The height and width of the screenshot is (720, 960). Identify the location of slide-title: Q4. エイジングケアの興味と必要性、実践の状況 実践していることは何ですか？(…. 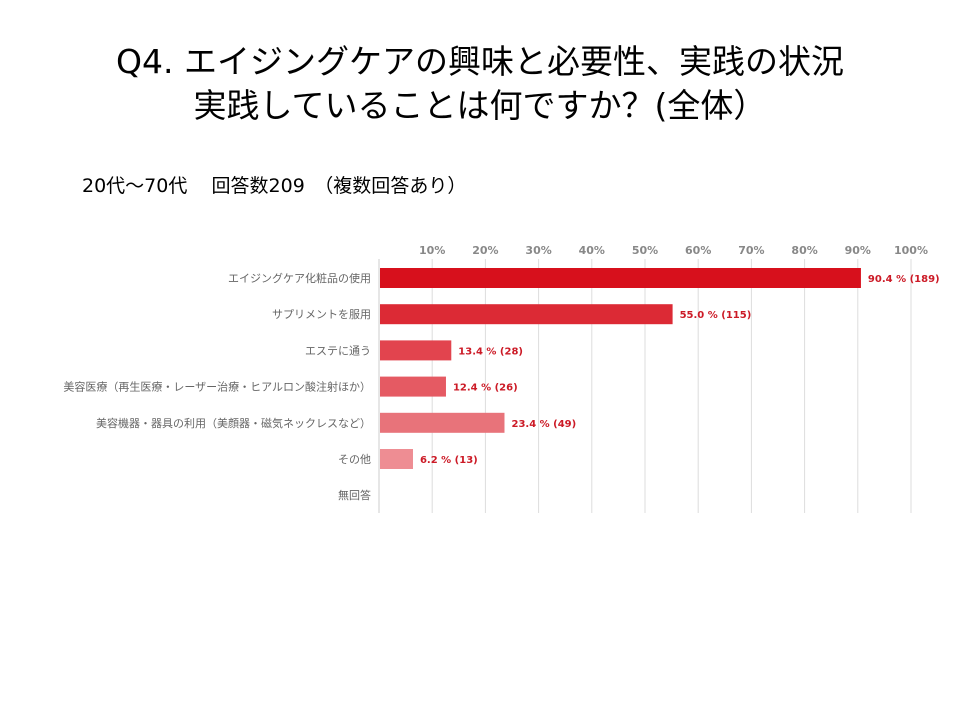
(480, 84).